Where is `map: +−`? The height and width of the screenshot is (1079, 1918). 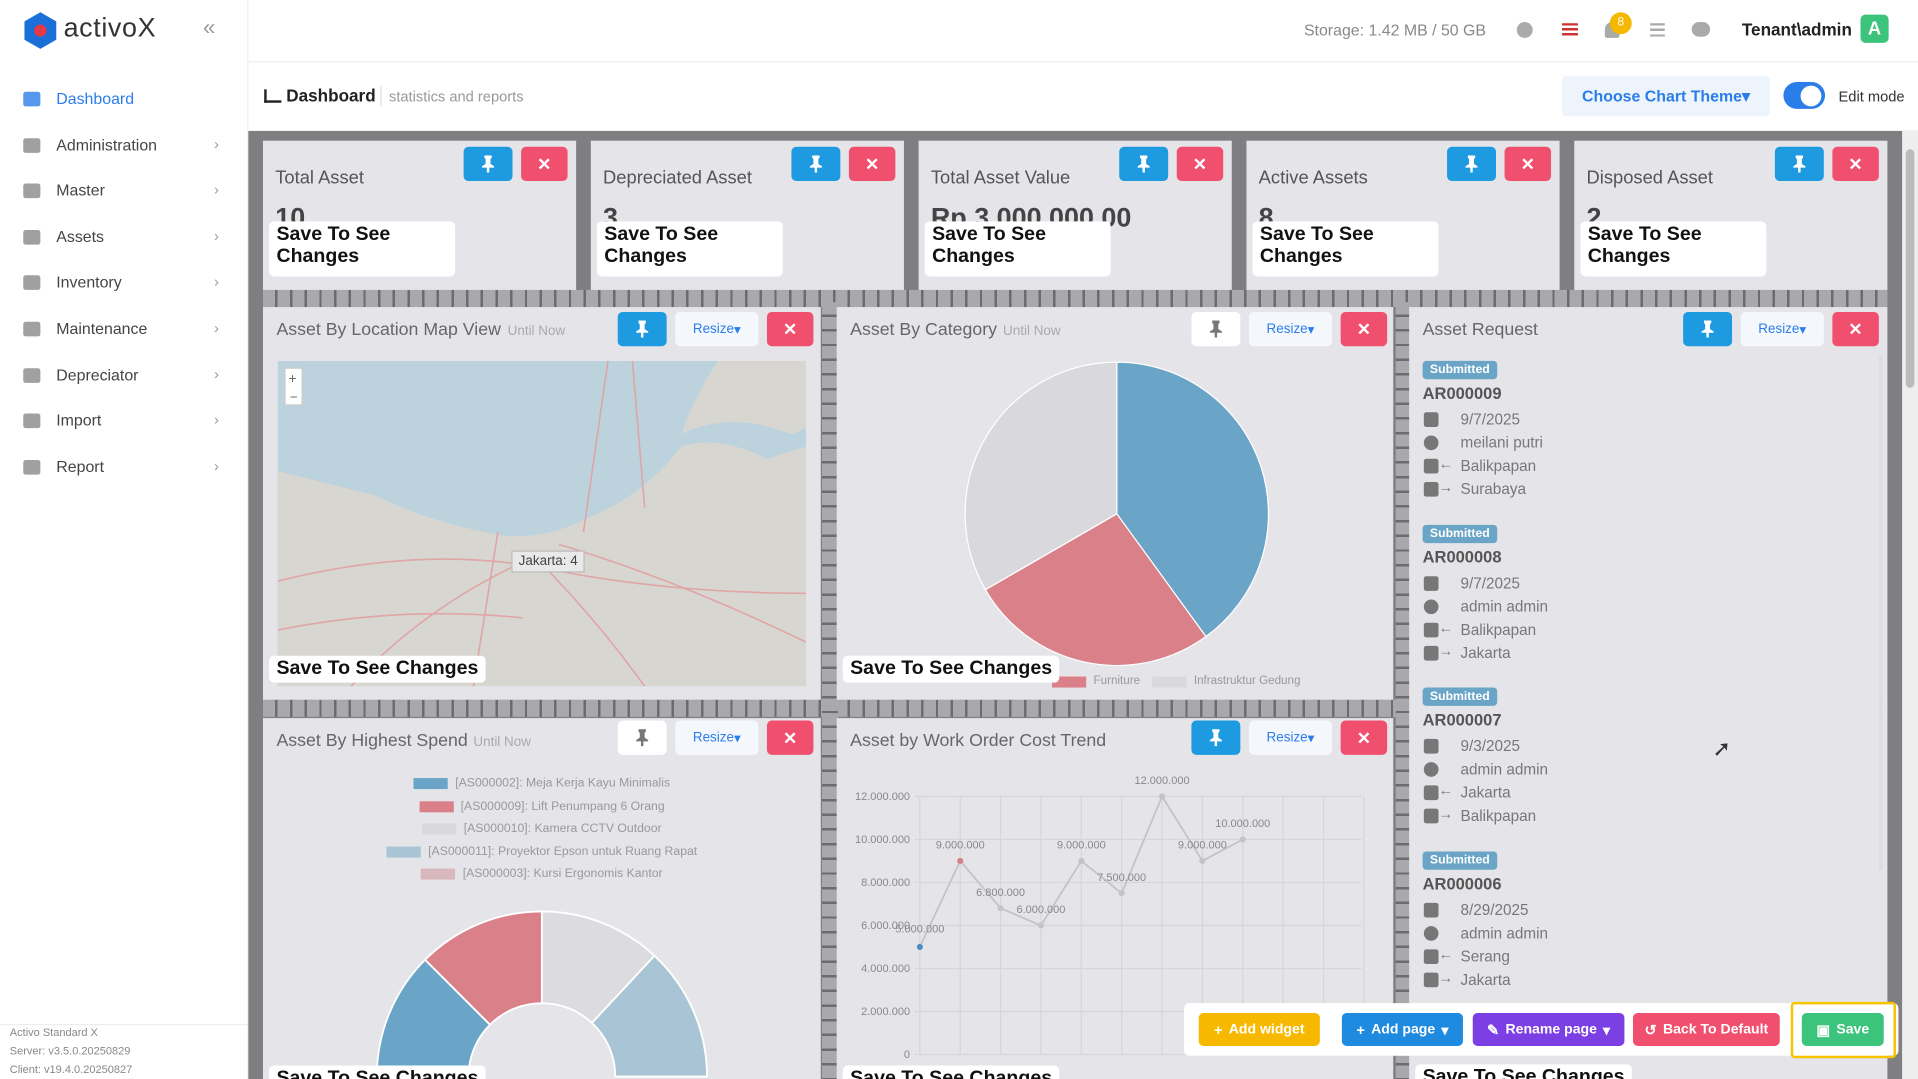
map: +− is located at coordinates (542, 523).